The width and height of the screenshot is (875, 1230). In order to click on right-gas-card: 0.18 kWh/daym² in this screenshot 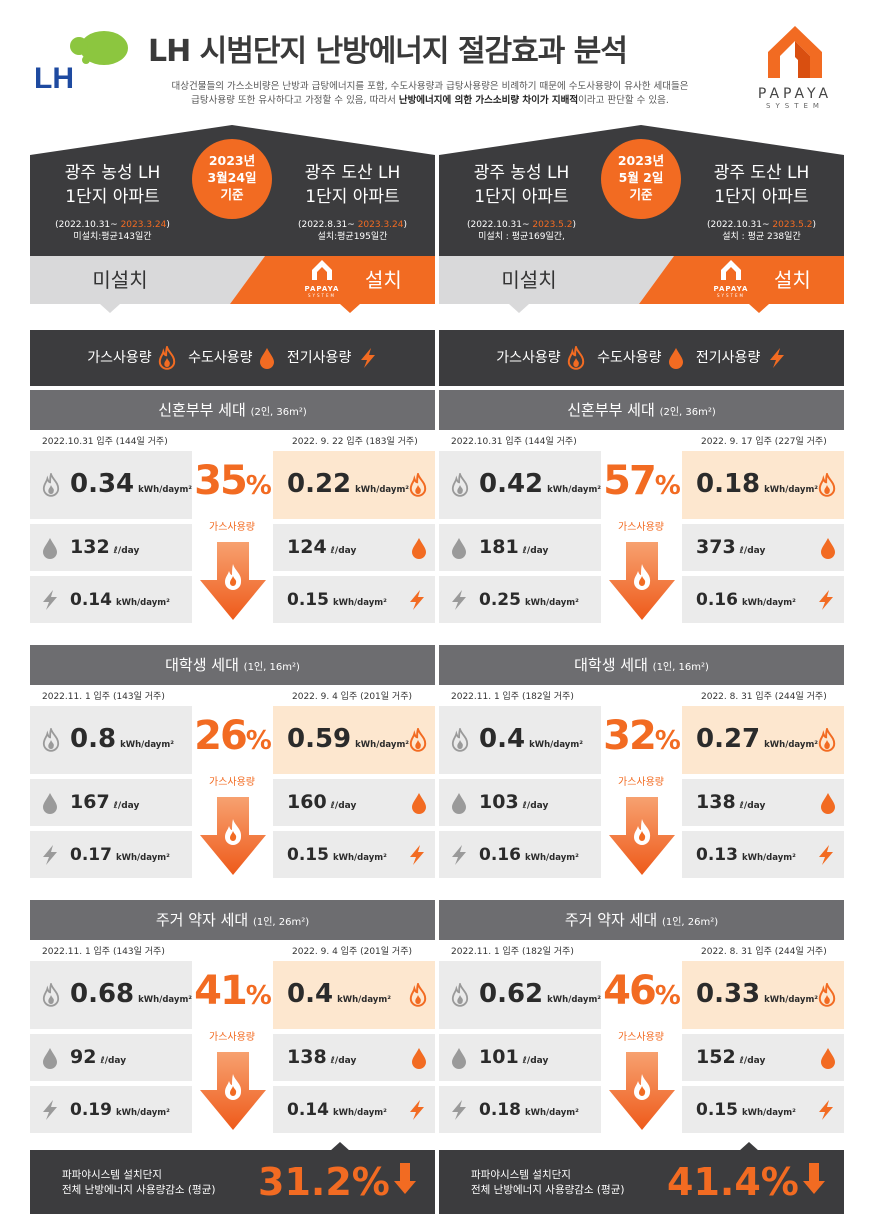, I will do `click(763, 485)`.